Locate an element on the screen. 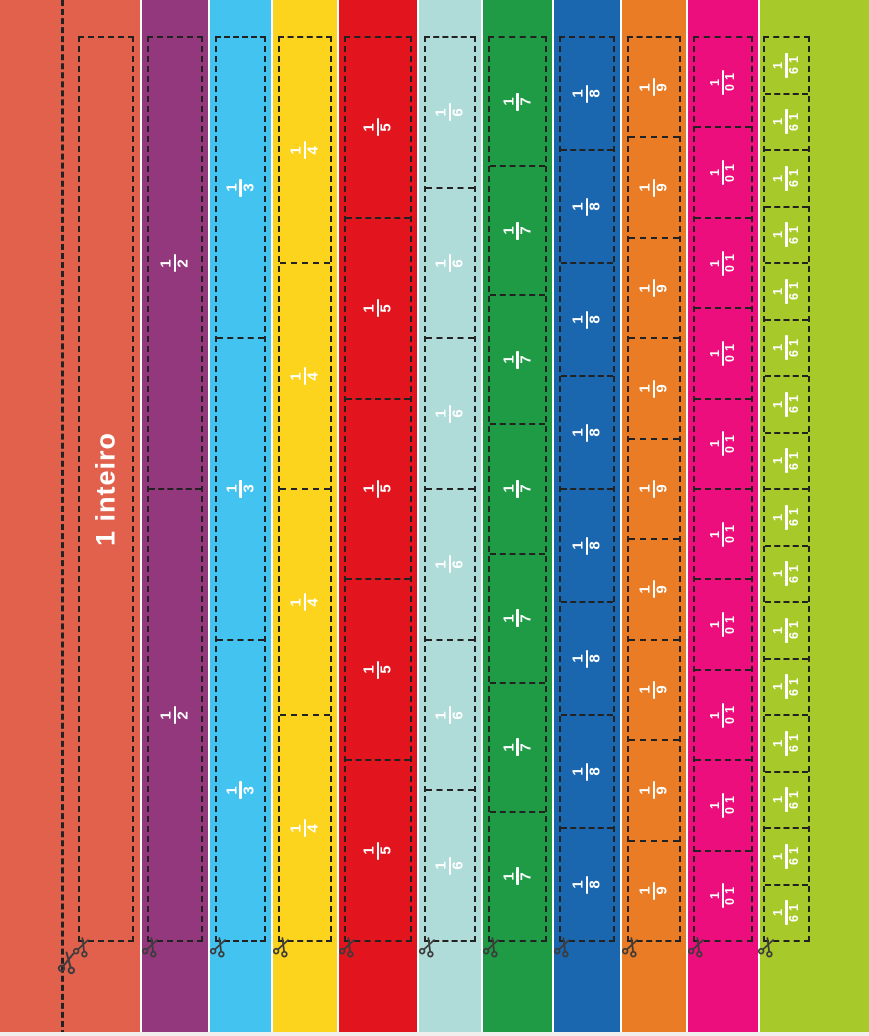 The height and width of the screenshot is (1036, 869). fraction-denominator: 3 is located at coordinates (248, 187).